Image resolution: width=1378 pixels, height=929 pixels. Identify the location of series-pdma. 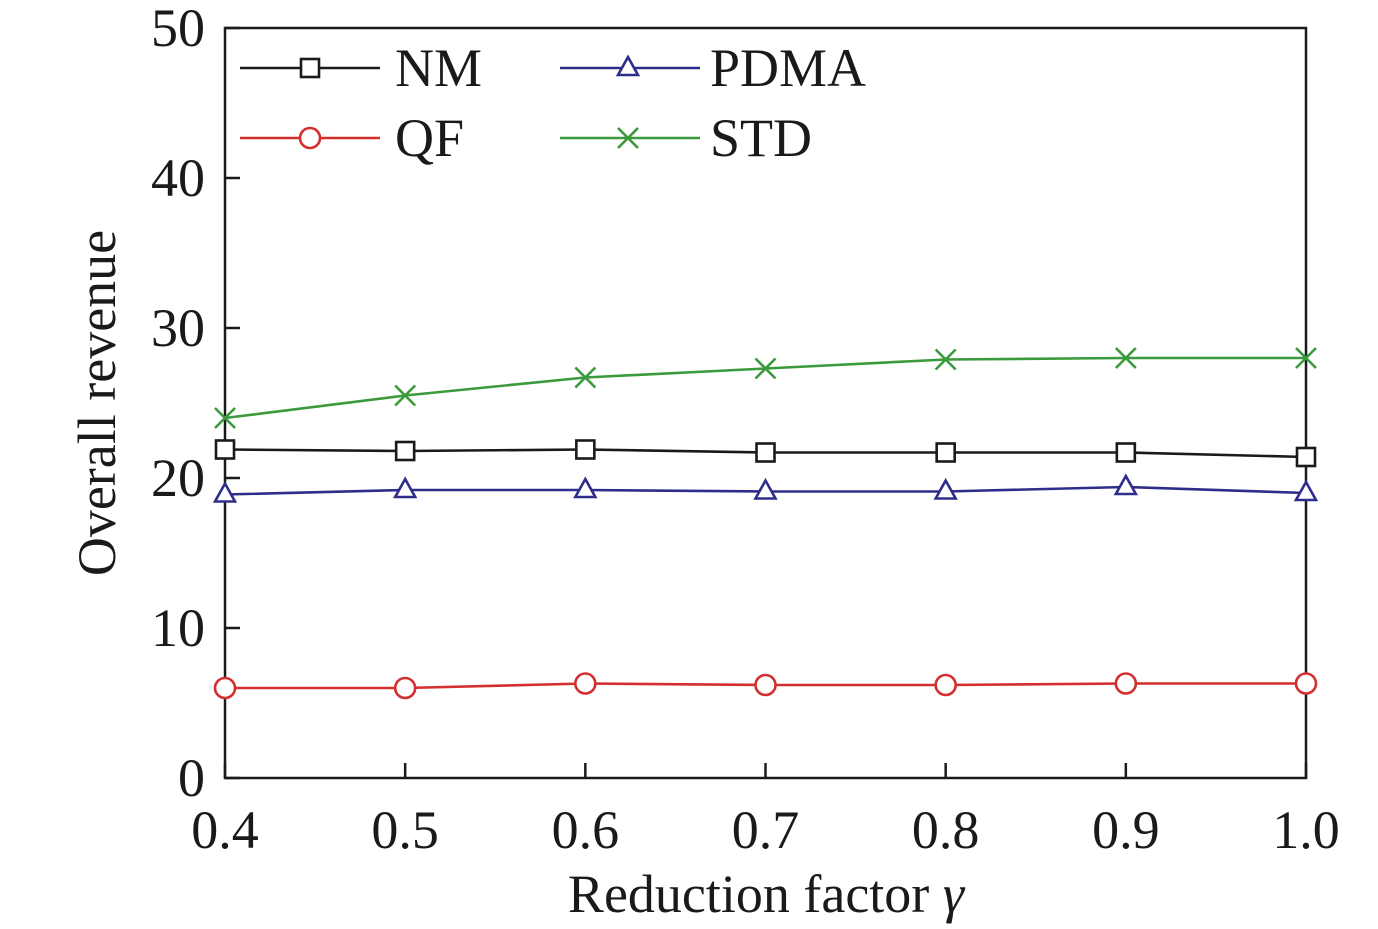
(765, 488).